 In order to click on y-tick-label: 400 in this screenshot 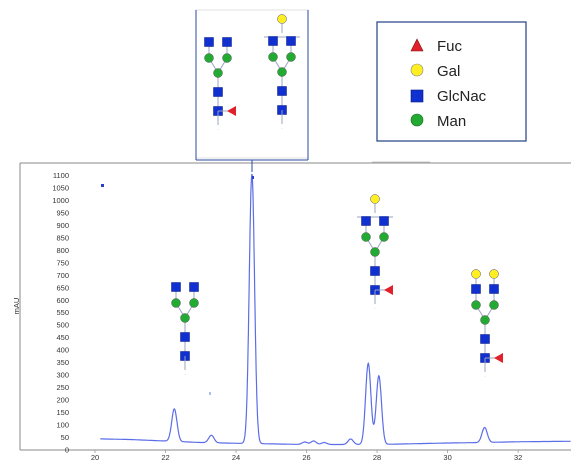, I will do `click(62, 350)`.